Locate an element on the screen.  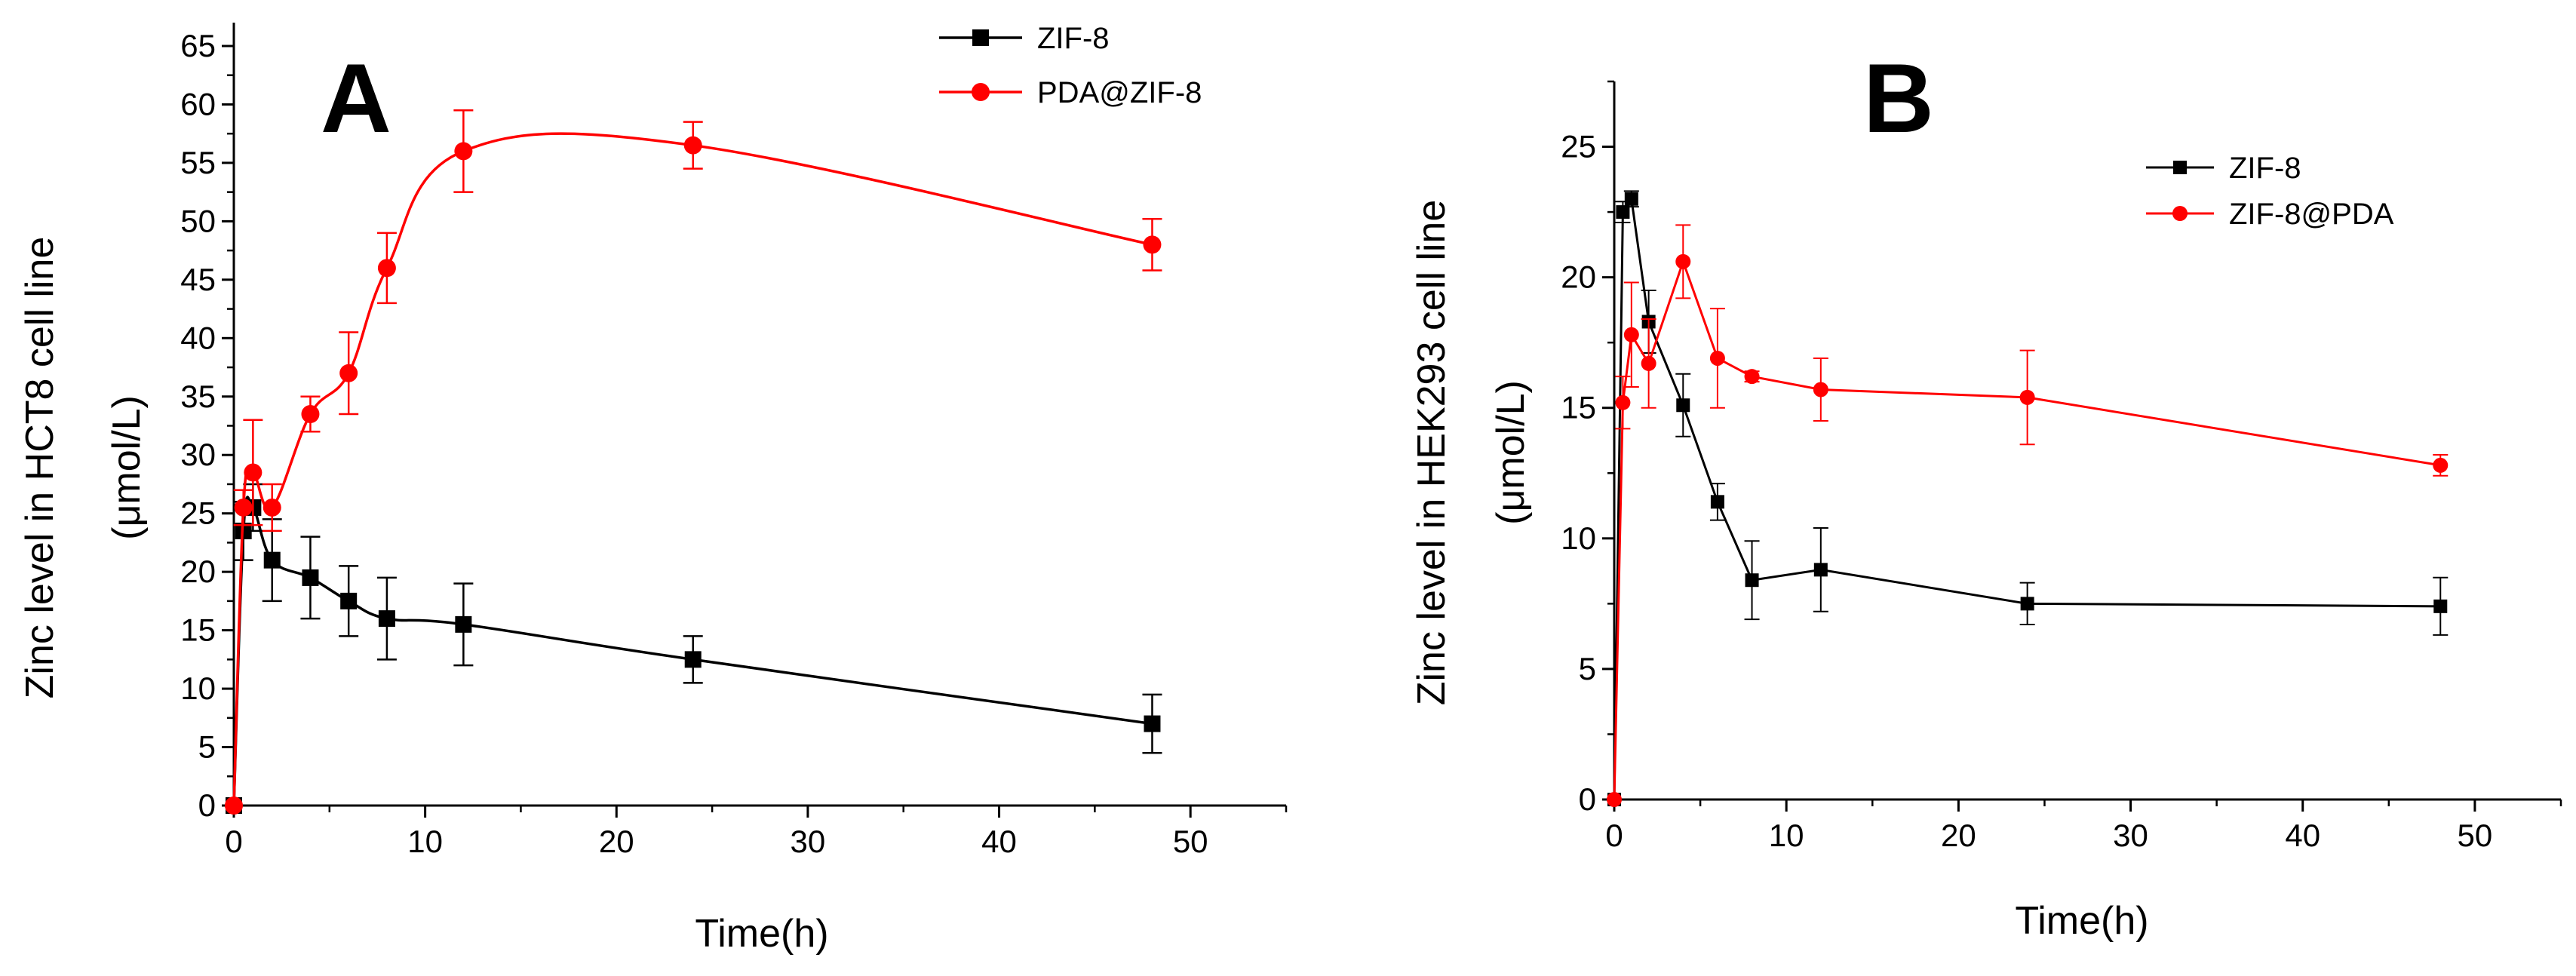
y-axis-label: Zinc level in HCT8 cell line is located at coordinates (40, 468).